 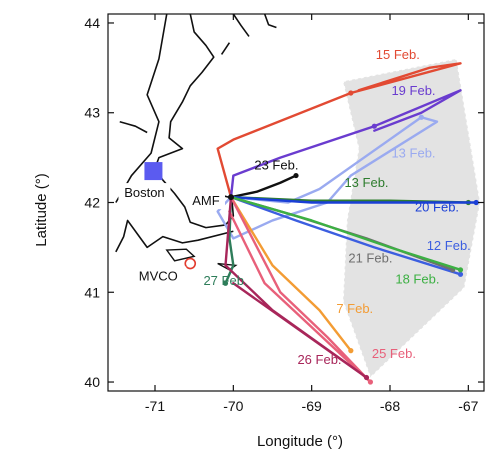 I want to click on amf-marker, so click(x=230, y=197).